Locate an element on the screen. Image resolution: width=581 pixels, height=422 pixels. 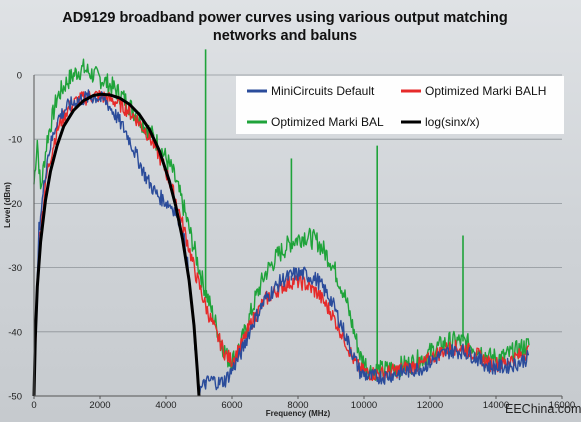
x-axis-title: Frequency (MHz) is located at coordinates (298, 413).